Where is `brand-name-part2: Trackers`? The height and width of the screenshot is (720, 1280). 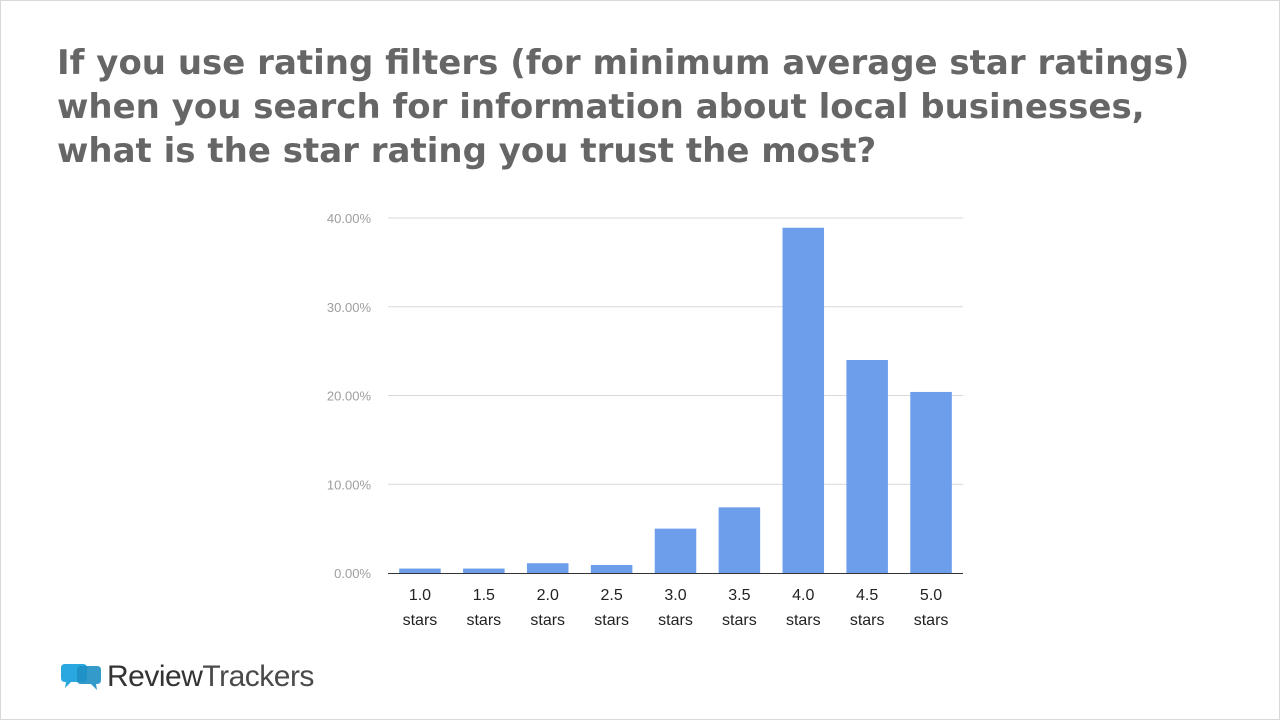
brand-name-part2: Trackers is located at coordinates (258, 676).